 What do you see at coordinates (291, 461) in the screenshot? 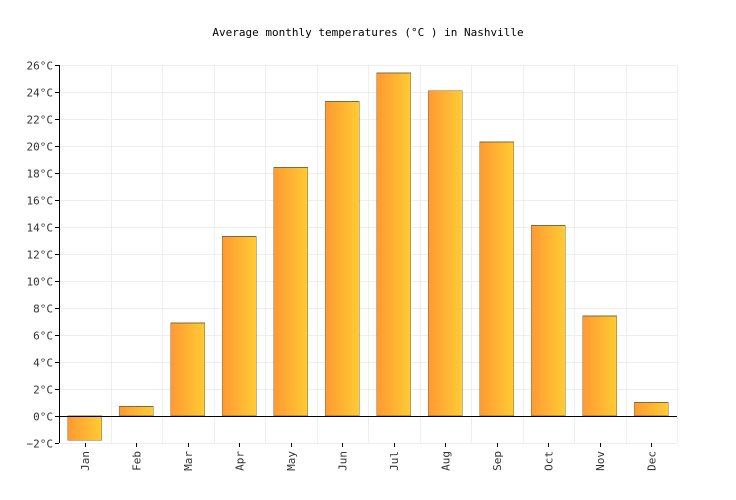
I see `x-tick-label: May` at bounding box center [291, 461].